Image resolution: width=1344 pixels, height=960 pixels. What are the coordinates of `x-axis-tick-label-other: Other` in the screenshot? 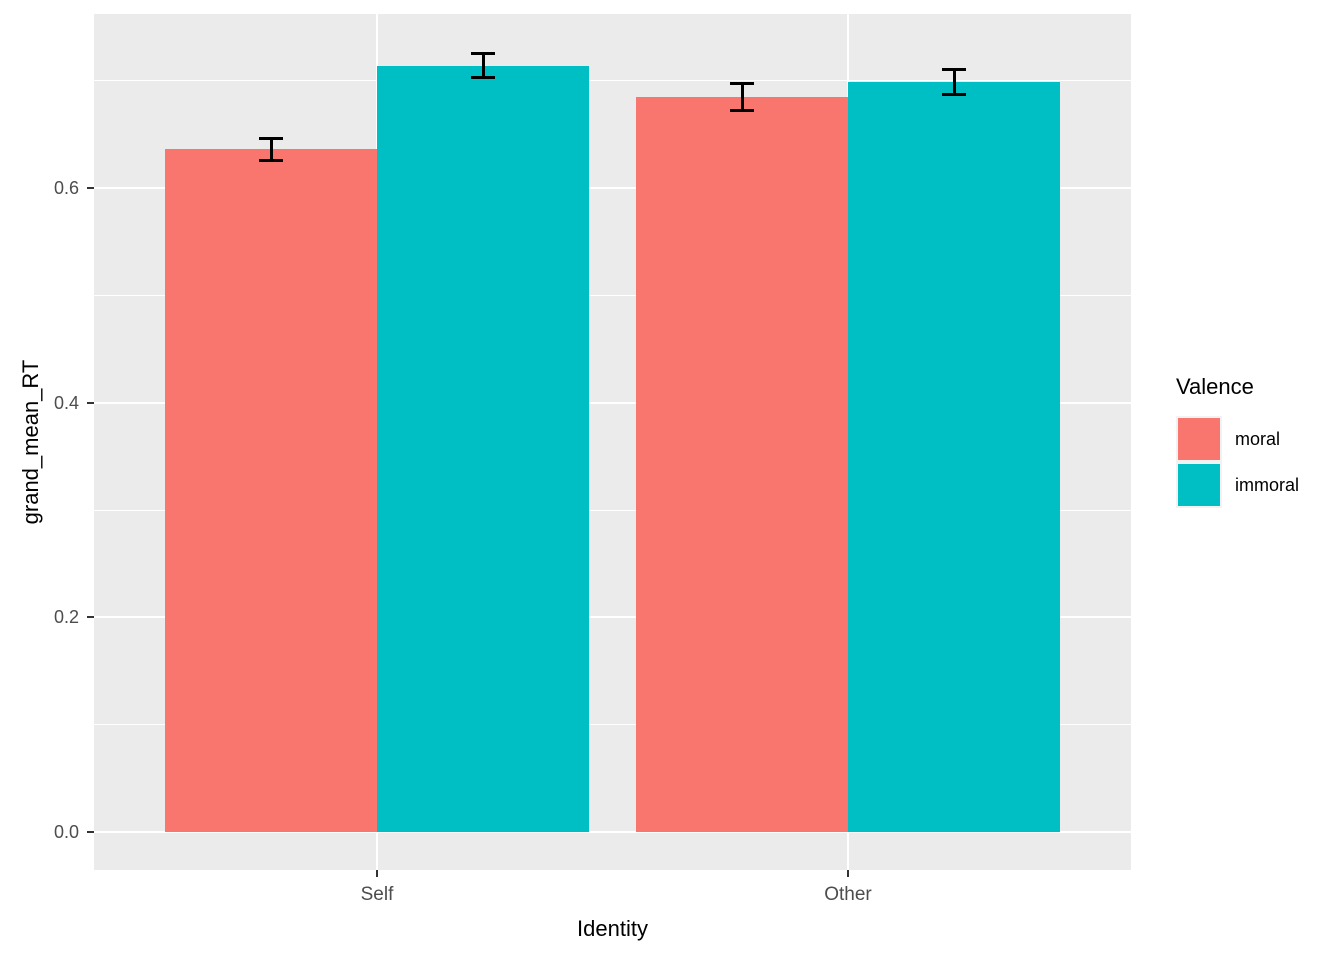 It's located at (848, 894).